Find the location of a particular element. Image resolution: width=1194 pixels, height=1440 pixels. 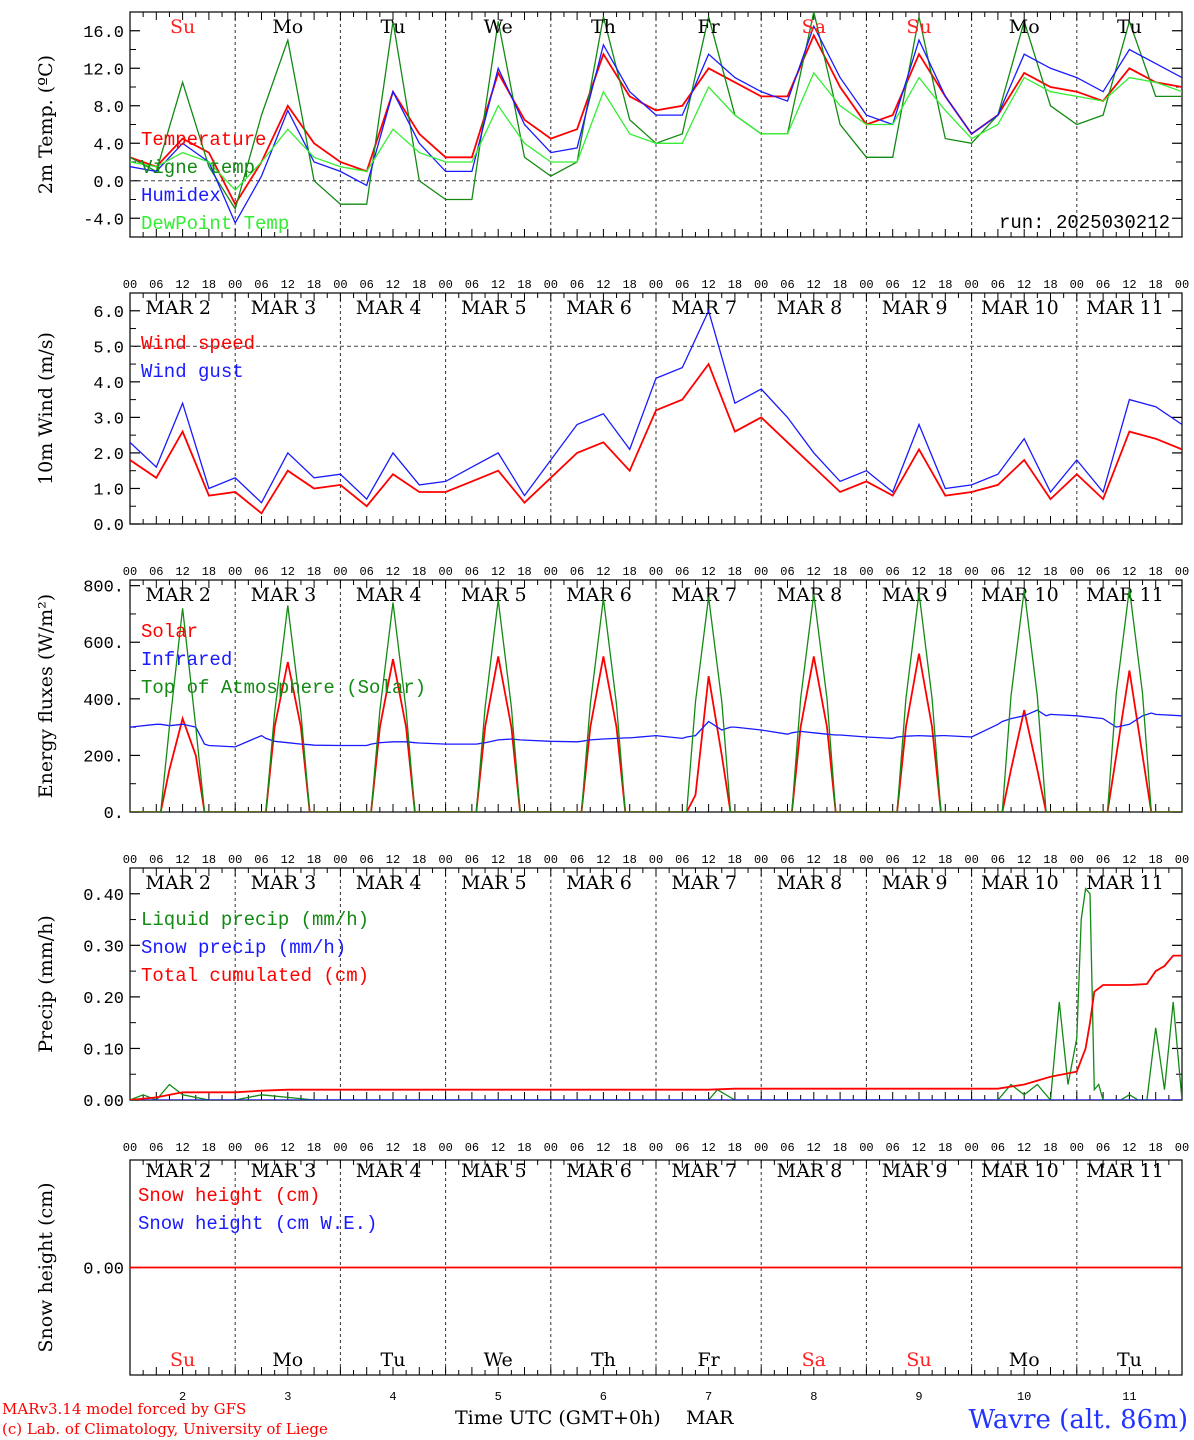

y-tick-label: 0. is located at coordinates (114, 814).